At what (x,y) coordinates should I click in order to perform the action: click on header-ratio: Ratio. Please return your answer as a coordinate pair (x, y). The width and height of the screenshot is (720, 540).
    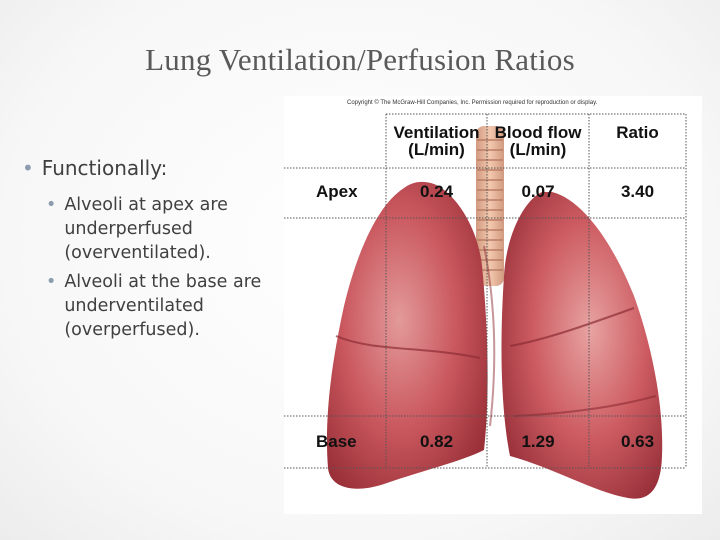
    Looking at the image, I should click on (637, 132).